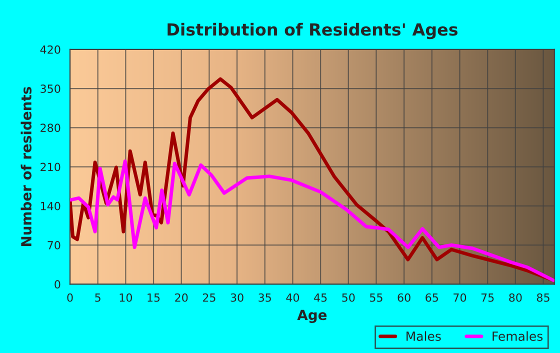 Image resolution: width=560 pixels, height=353 pixels. I want to click on legend-label: Males, so click(423, 336).